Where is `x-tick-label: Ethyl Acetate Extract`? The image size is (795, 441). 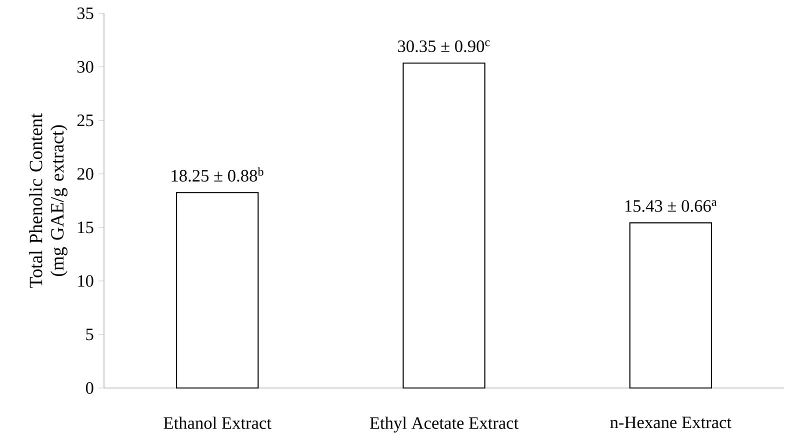
x-tick-label: Ethyl Acetate Extract is located at coordinates (444, 424).